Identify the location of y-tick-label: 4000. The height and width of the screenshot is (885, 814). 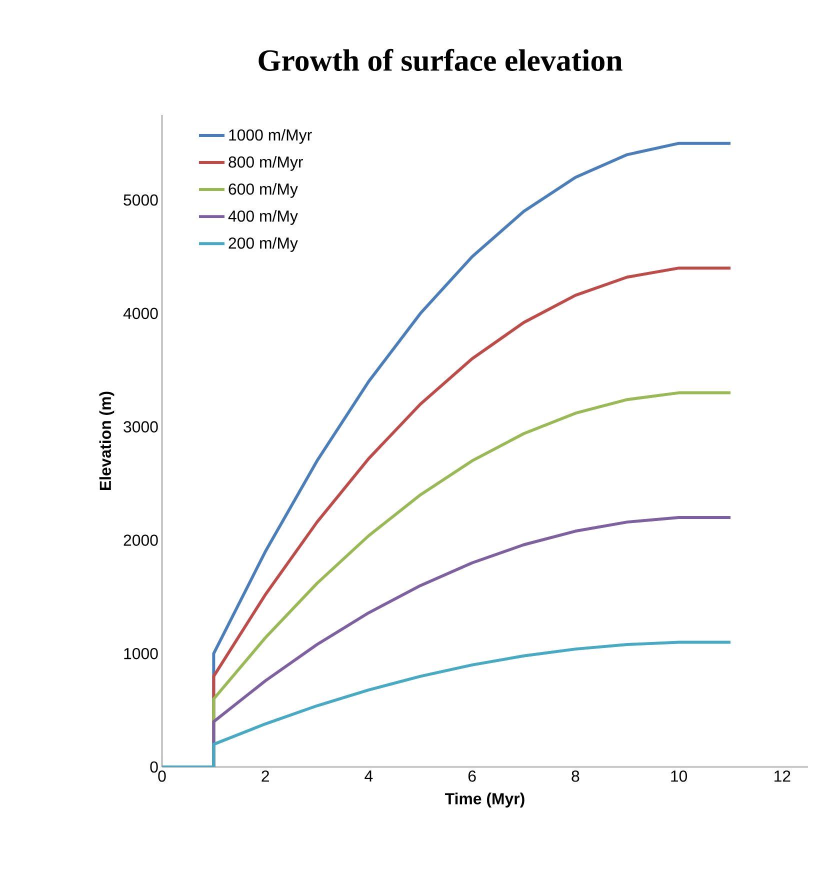
(140, 314).